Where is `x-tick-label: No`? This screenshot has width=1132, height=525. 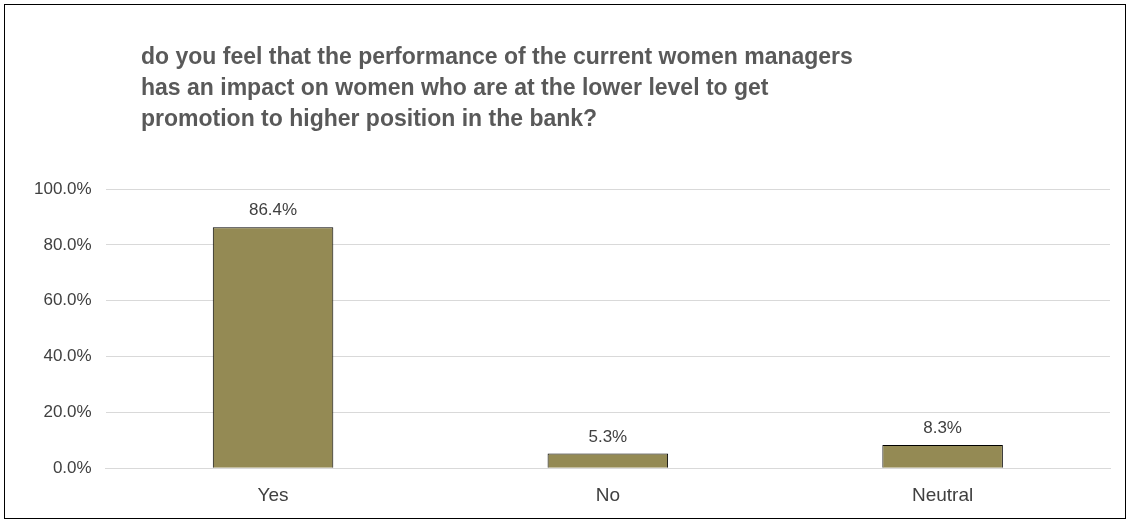
x-tick-label: No is located at coordinates (607, 494).